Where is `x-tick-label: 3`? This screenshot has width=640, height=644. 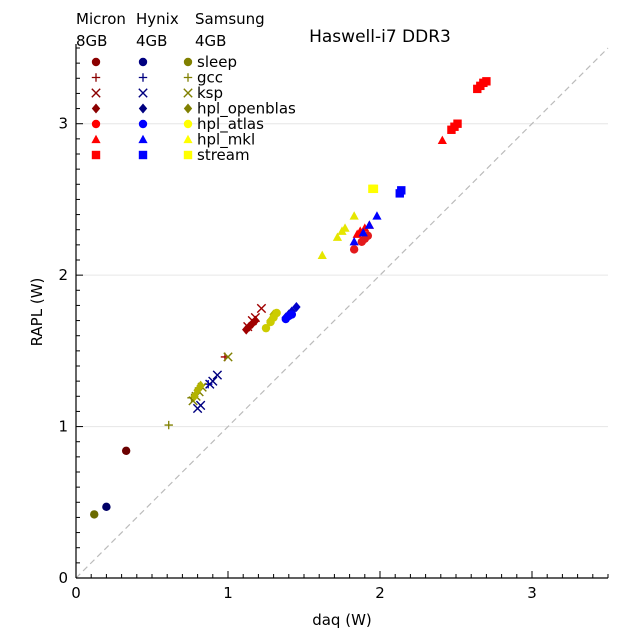
x-tick-label: 3 is located at coordinates (532, 593).